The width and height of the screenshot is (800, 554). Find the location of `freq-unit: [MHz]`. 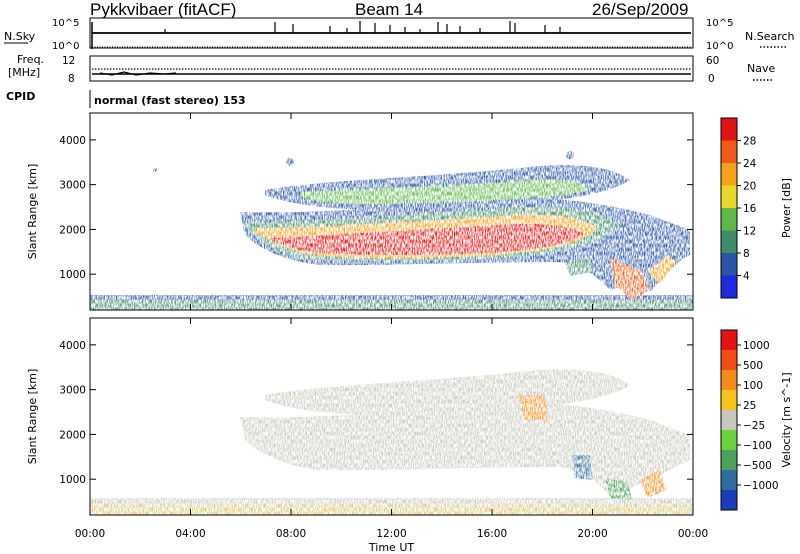

freq-unit: [MHz] is located at coordinates (24, 72).